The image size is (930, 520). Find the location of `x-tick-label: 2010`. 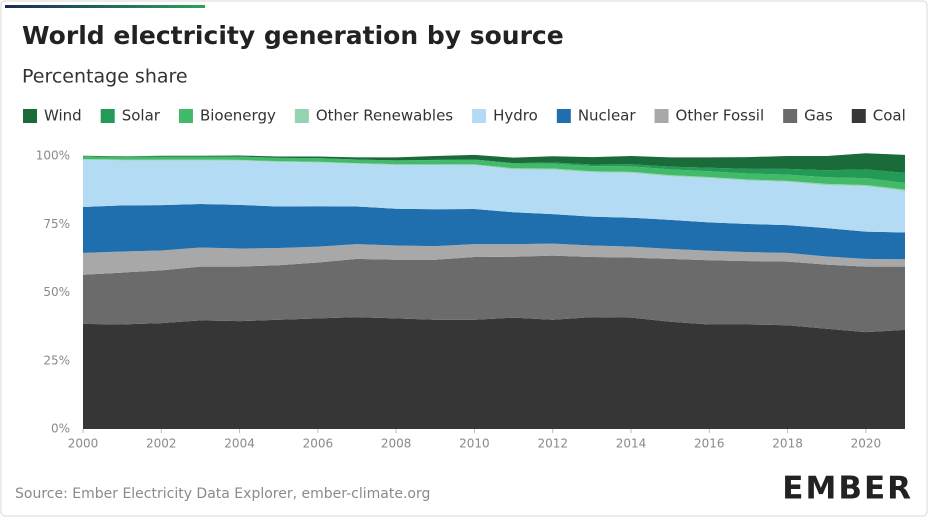

x-tick-label: 2010 is located at coordinates (474, 444).